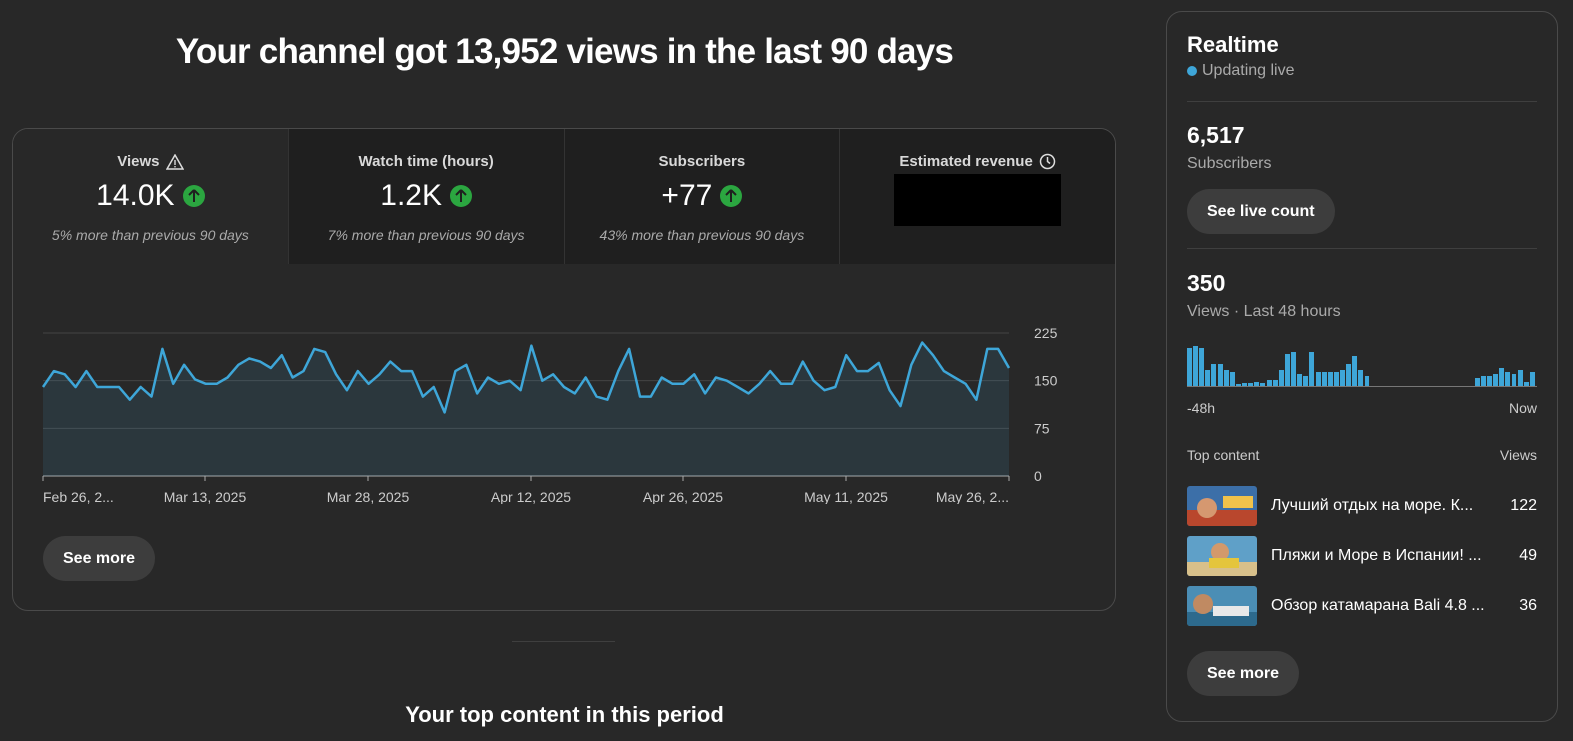 This screenshot has height=741, width=1573. Describe the element at coordinates (1206, 283) in the screenshot. I see `realtime-views-count: 350` at that location.